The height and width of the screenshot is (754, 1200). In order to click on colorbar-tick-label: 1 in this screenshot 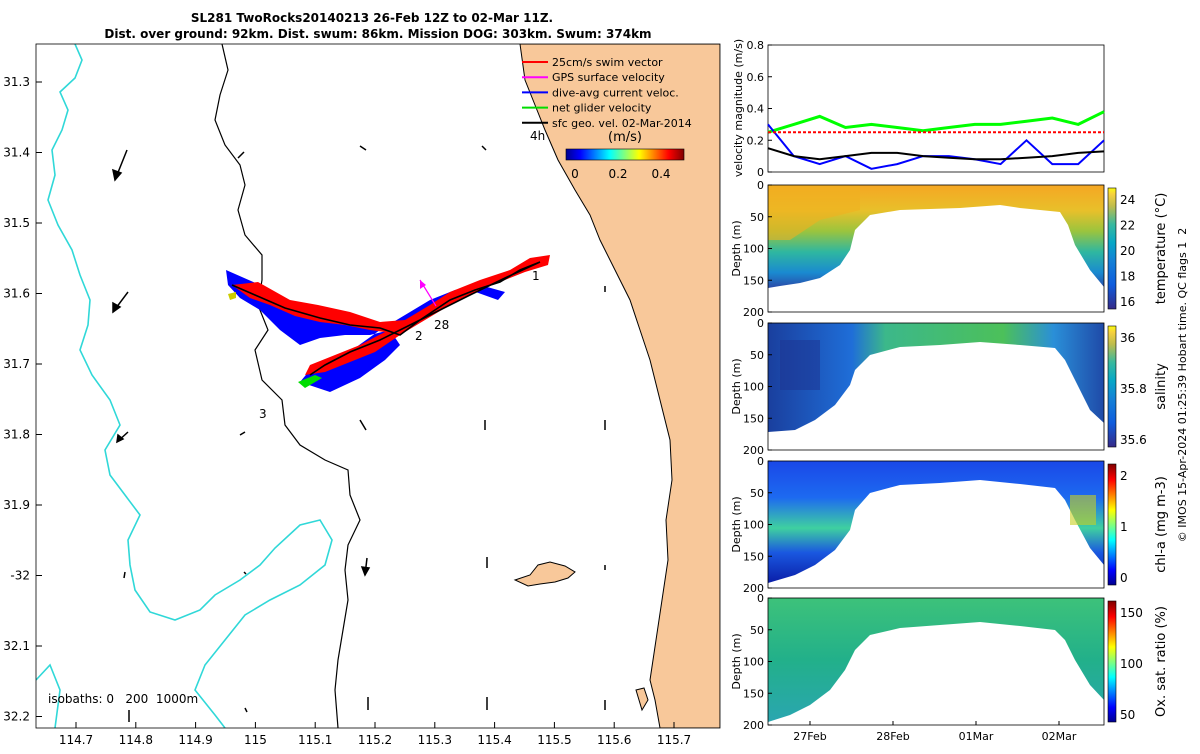, I will do `click(1124, 527)`.